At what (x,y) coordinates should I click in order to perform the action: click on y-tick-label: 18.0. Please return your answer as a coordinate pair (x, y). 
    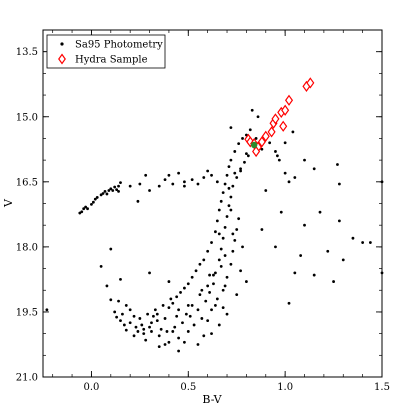
    Looking at the image, I should click on (27, 247).